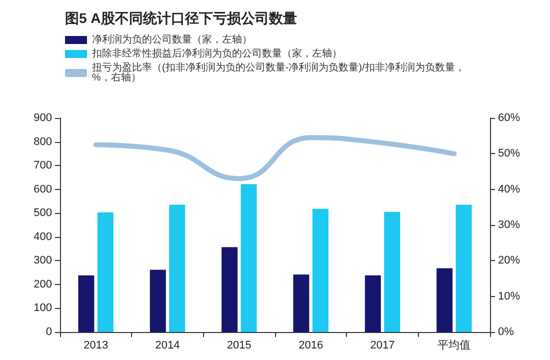 The width and height of the screenshot is (550, 360). Describe the element at coordinates (382, 346) in the screenshot. I see `x-tick-label: 2017` at that location.